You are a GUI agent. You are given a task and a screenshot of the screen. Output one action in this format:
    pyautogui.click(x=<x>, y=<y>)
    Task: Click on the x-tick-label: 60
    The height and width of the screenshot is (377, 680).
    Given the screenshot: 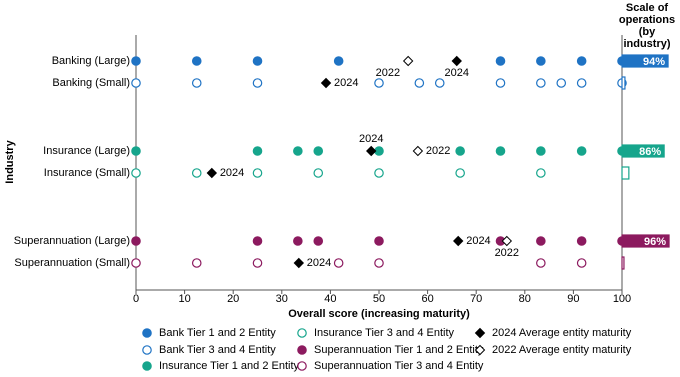 What is the action you would take?
    pyautogui.click(x=427, y=299)
    